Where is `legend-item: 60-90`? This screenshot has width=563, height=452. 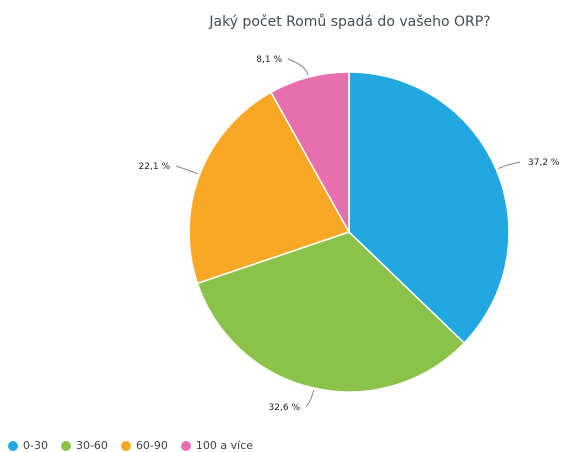 legend-item: 60-90 is located at coordinates (144, 445).